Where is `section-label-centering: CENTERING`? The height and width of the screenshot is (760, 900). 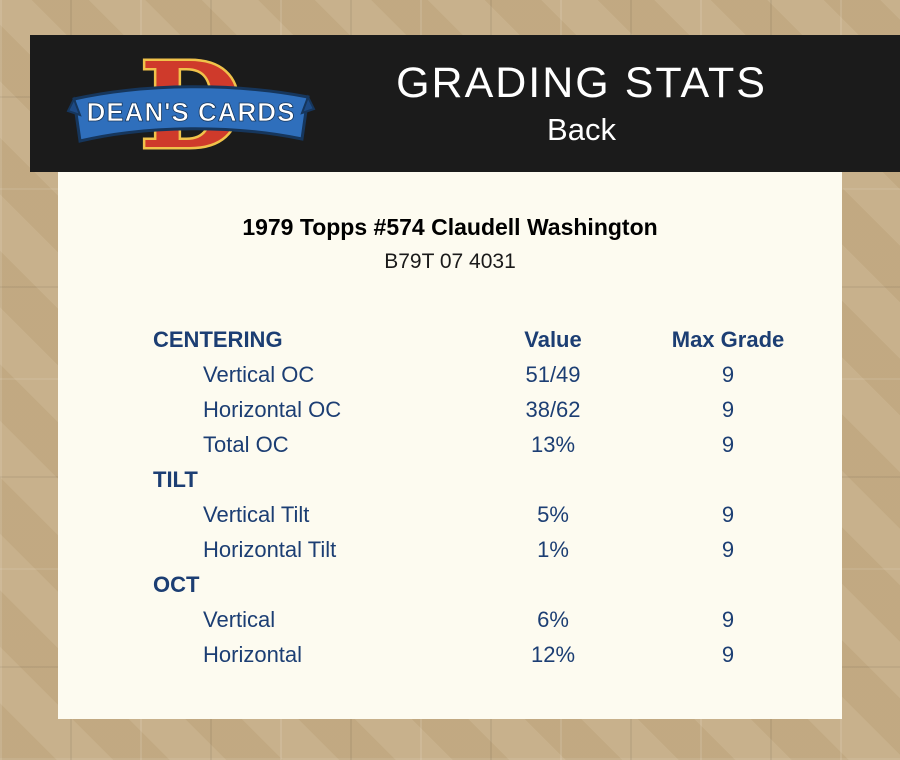
section-label-centering: CENTERING is located at coordinates (218, 339).